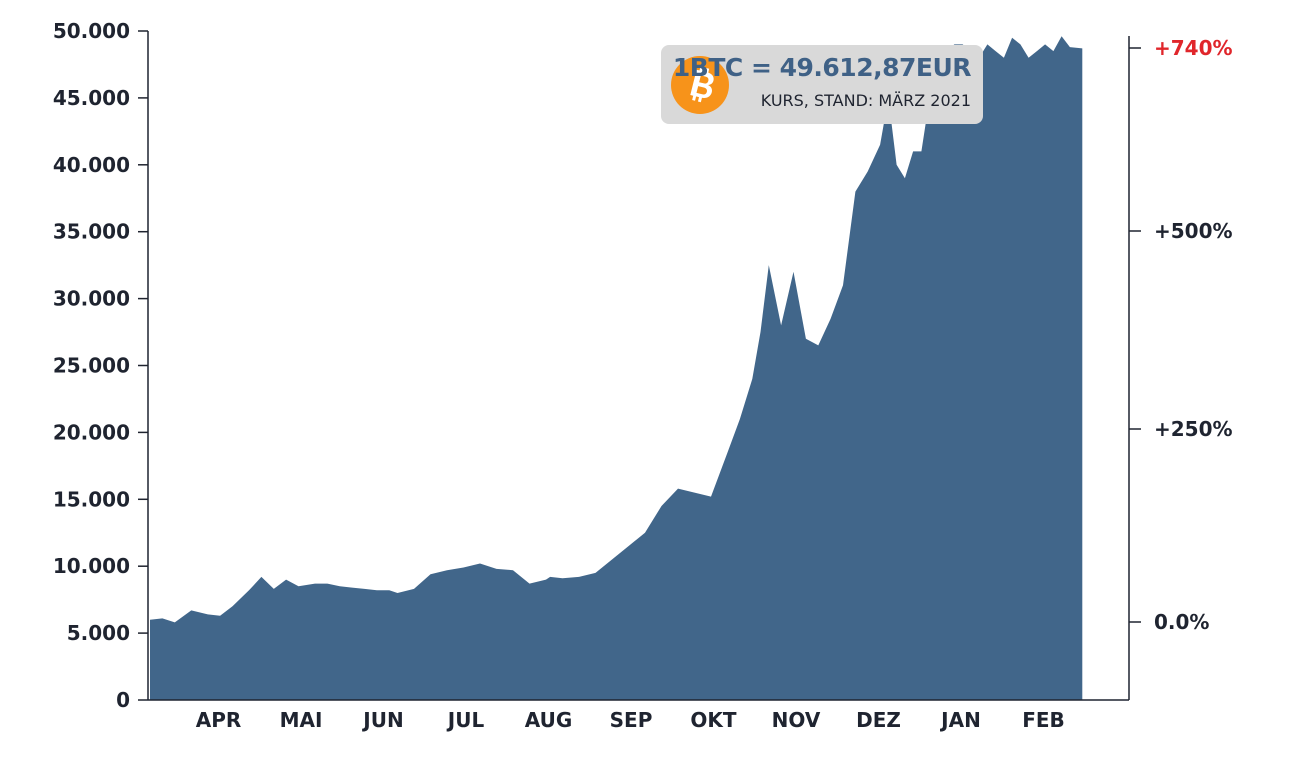 The width and height of the screenshot is (1296, 768). Describe the element at coordinates (1193, 48) in the screenshot. I see `right-tick-label: +740%` at that location.